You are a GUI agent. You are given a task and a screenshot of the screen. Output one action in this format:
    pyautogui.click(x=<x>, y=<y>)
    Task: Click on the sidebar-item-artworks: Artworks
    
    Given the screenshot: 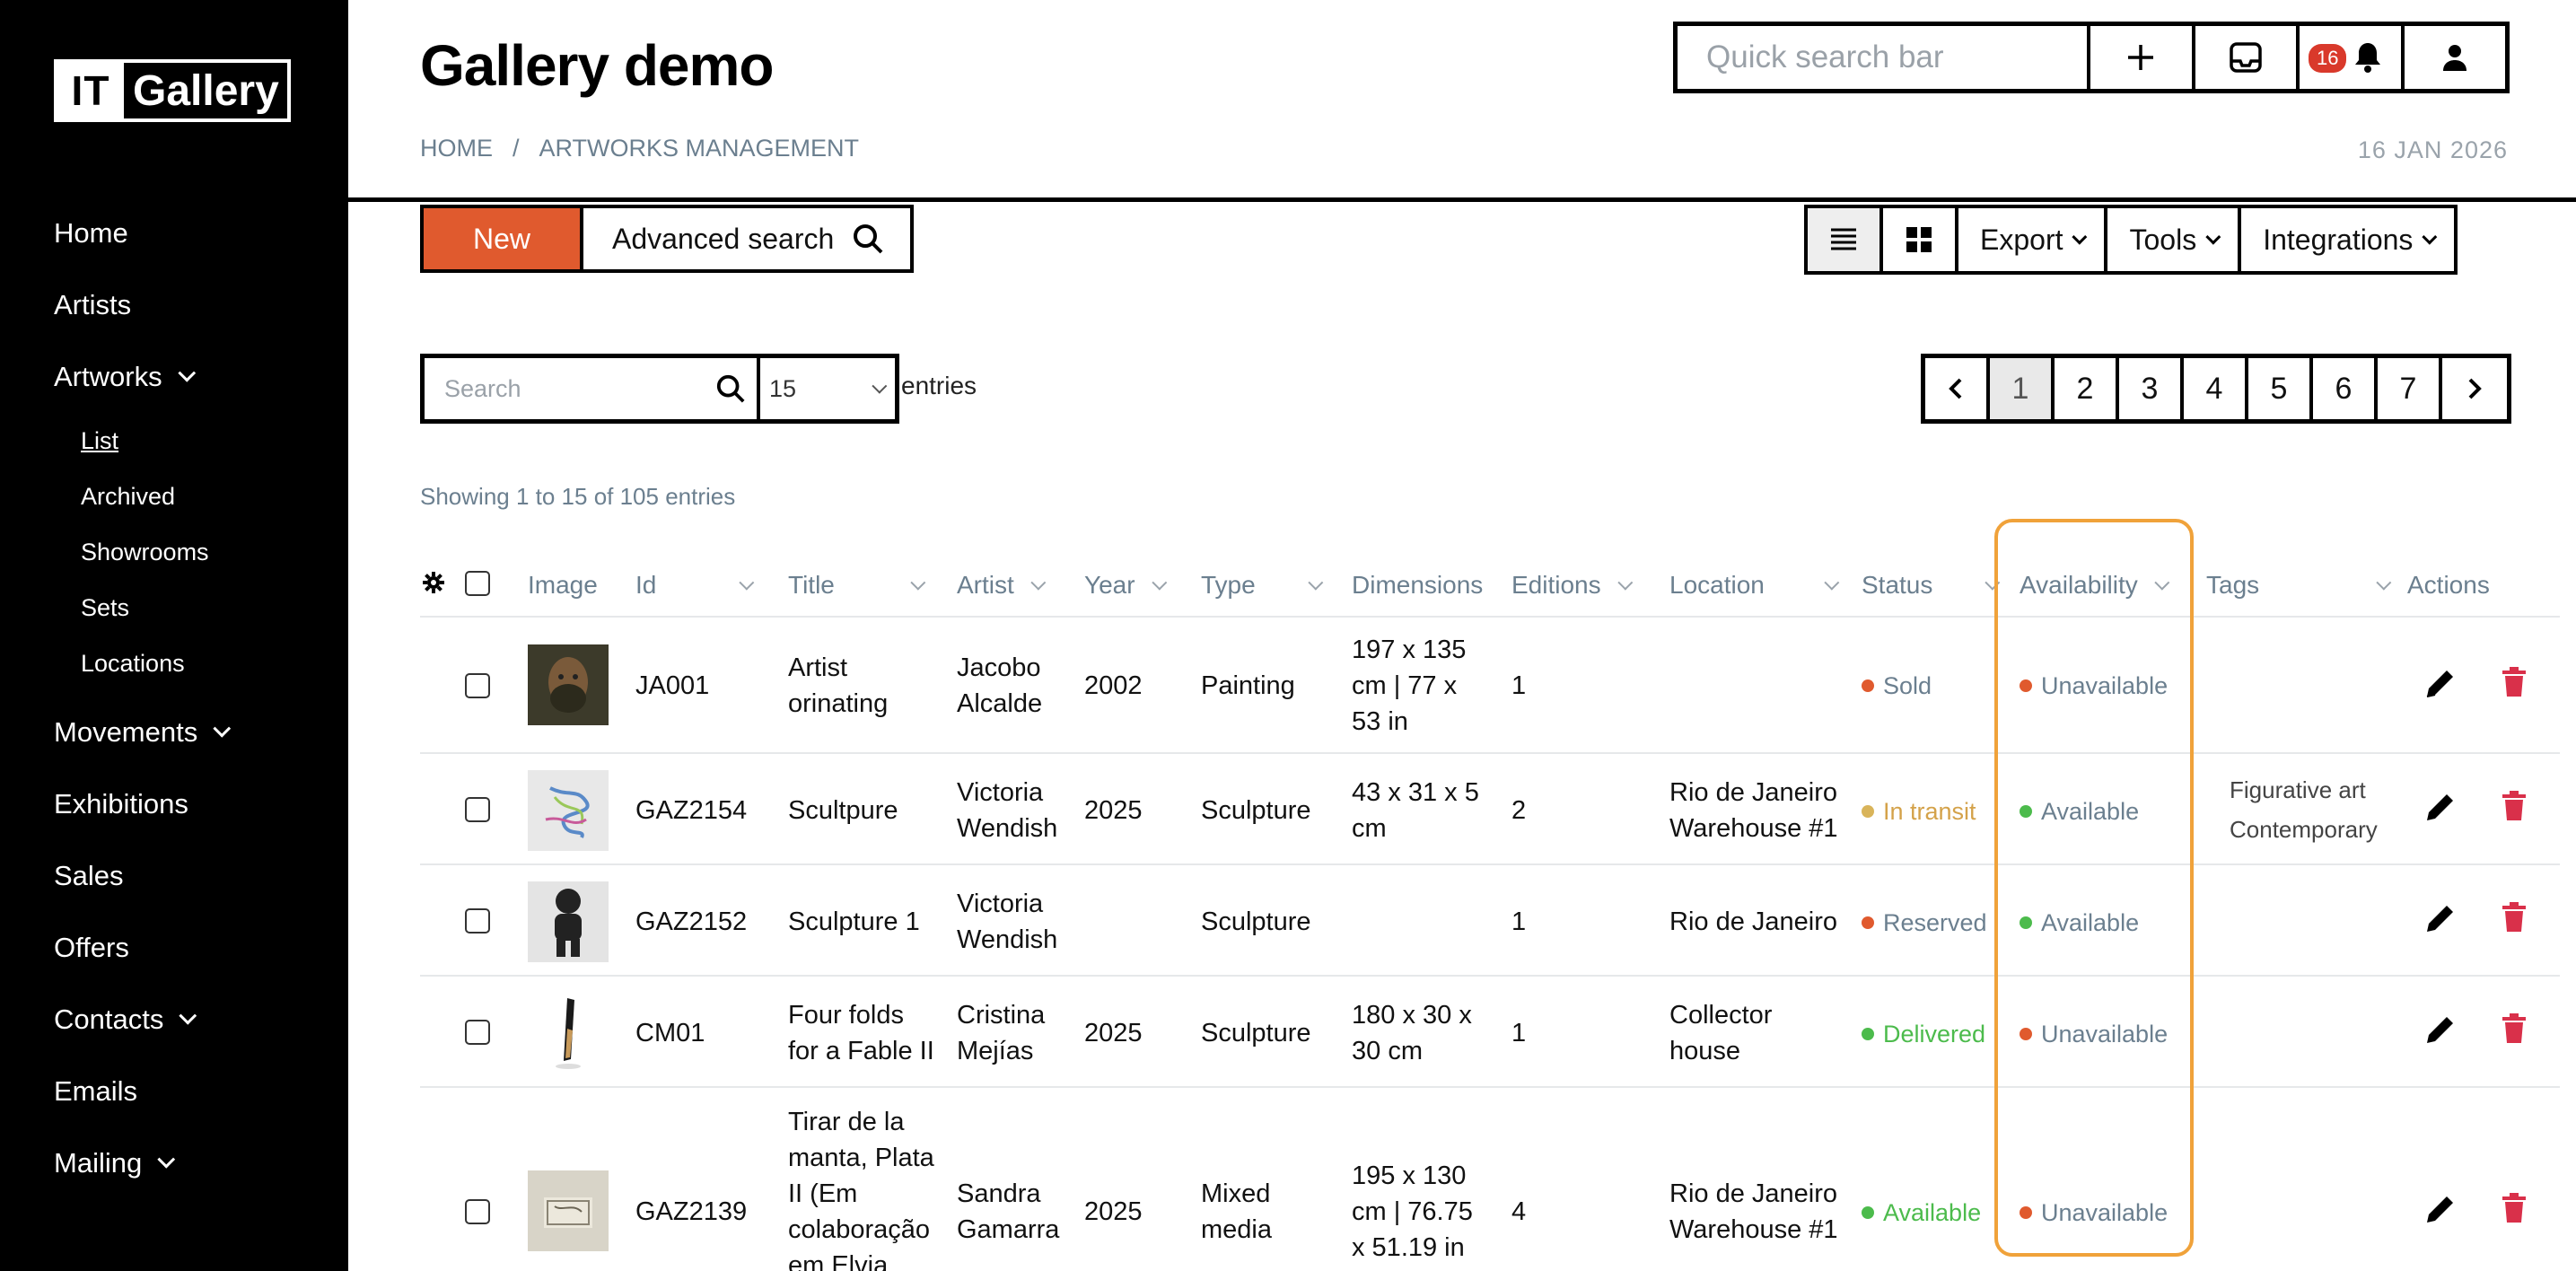 What is the action you would take?
    pyautogui.click(x=197, y=377)
    